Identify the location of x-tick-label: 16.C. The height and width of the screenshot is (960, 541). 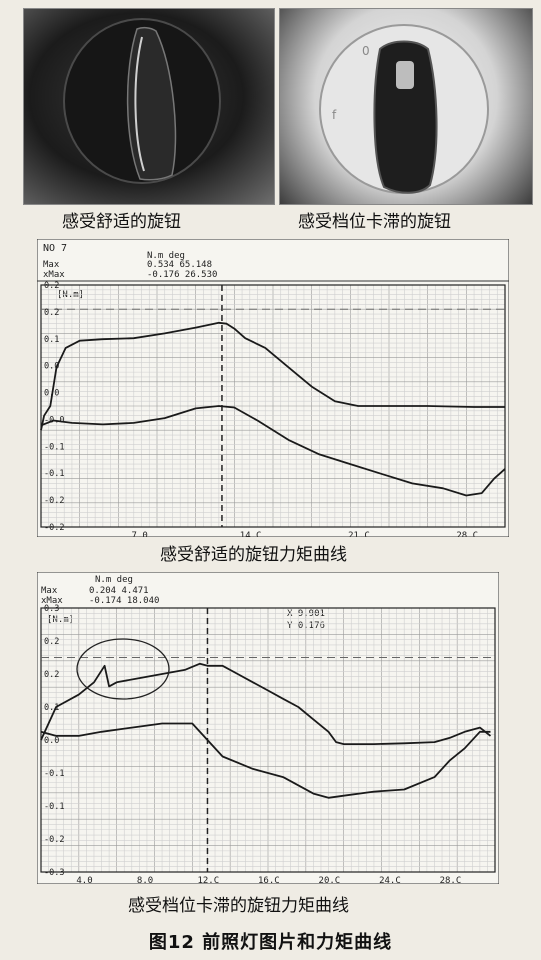
(269, 880).